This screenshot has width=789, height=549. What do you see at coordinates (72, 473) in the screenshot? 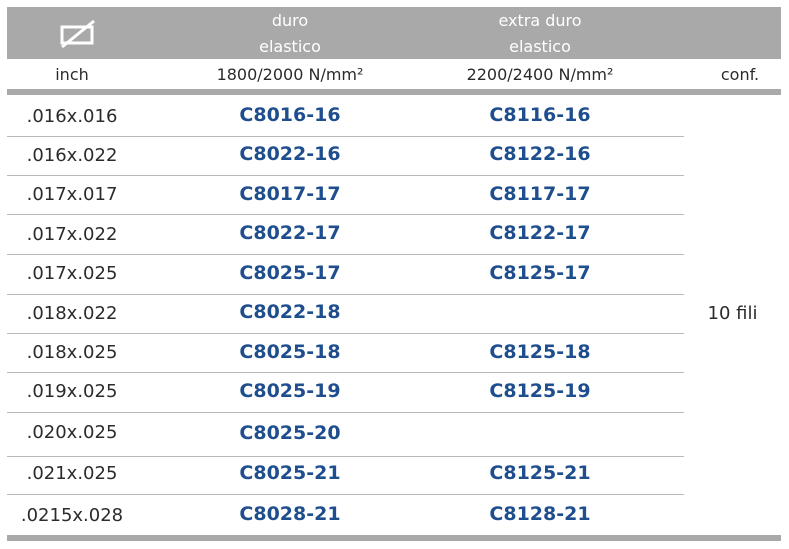
I see `inch-cell: .021x.025` at bounding box center [72, 473].